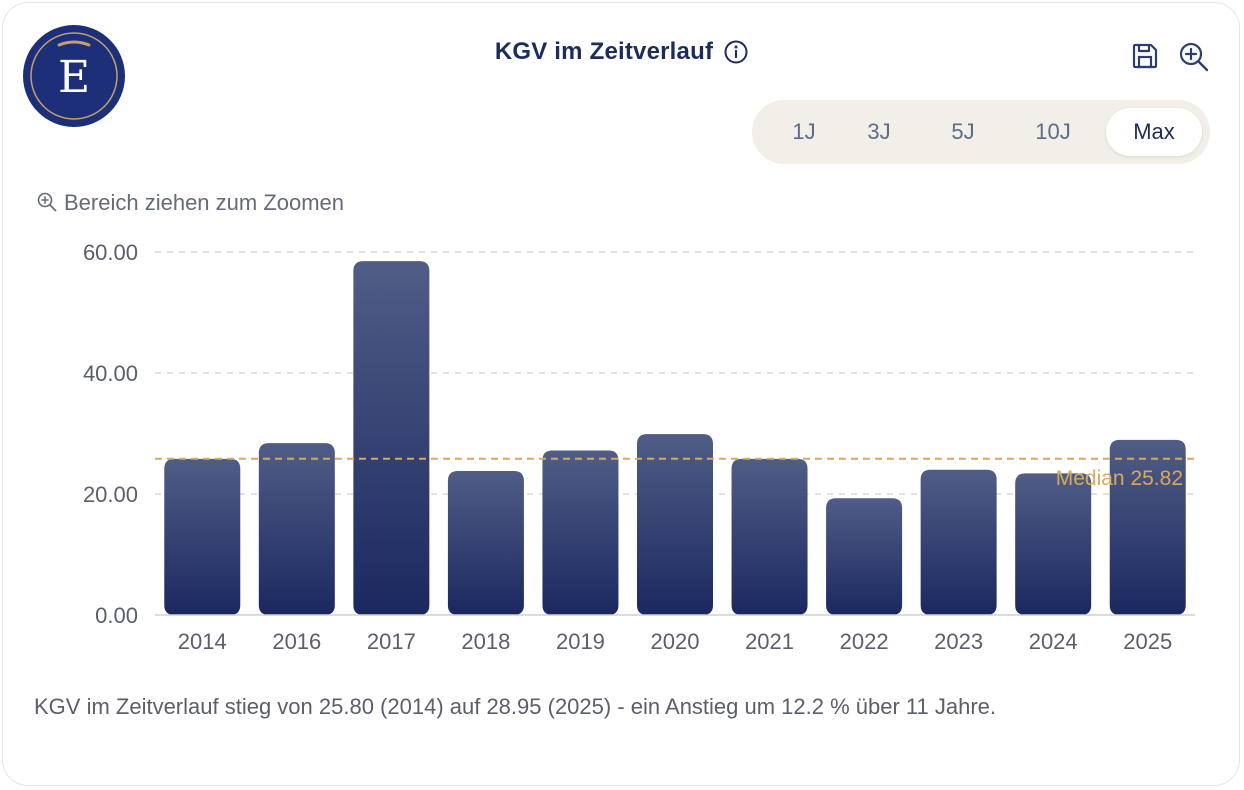 The width and height of the screenshot is (1244, 790). I want to click on x-tick-label: 2020, so click(675, 641).